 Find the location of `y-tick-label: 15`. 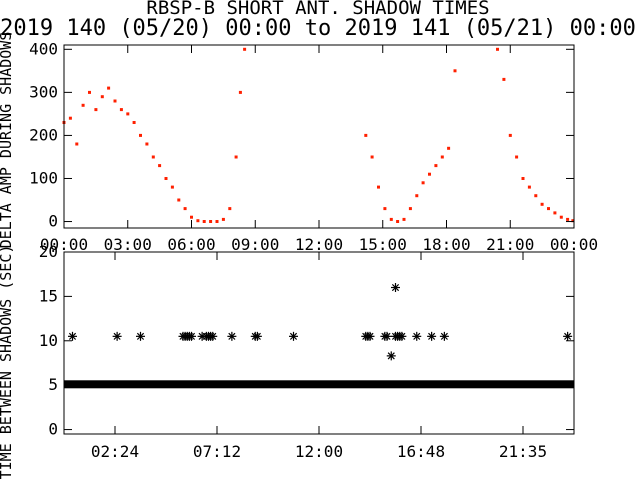

y-tick-label: 15 is located at coordinates (48, 295).